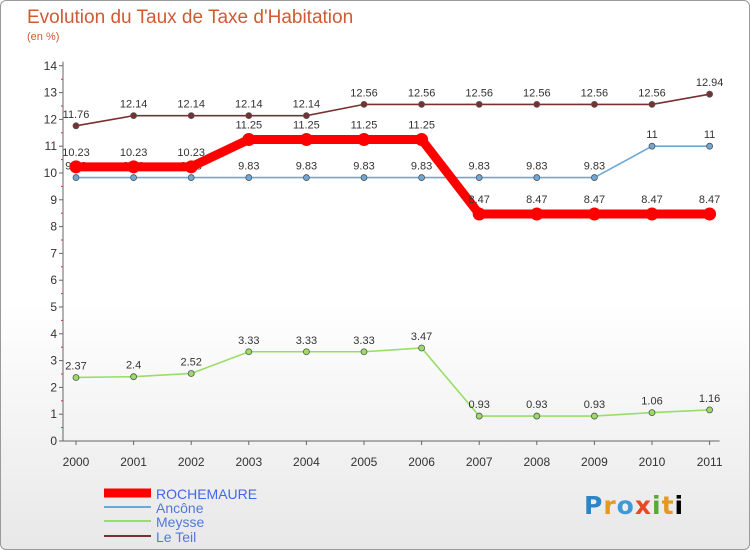 The width and height of the screenshot is (750, 550). I want to click on chart-title: Evolution du Taux de Taxe d'Habitation, so click(190, 17).